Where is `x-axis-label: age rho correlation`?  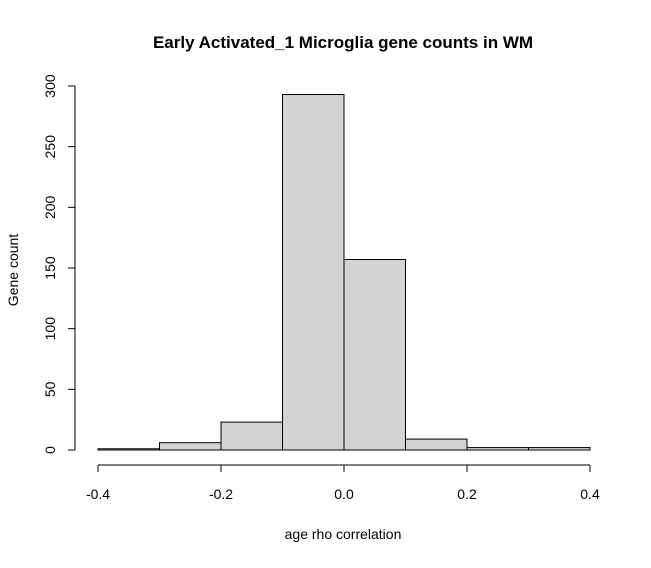 x-axis-label: age rho correlation is located at coordinates (343, 534).